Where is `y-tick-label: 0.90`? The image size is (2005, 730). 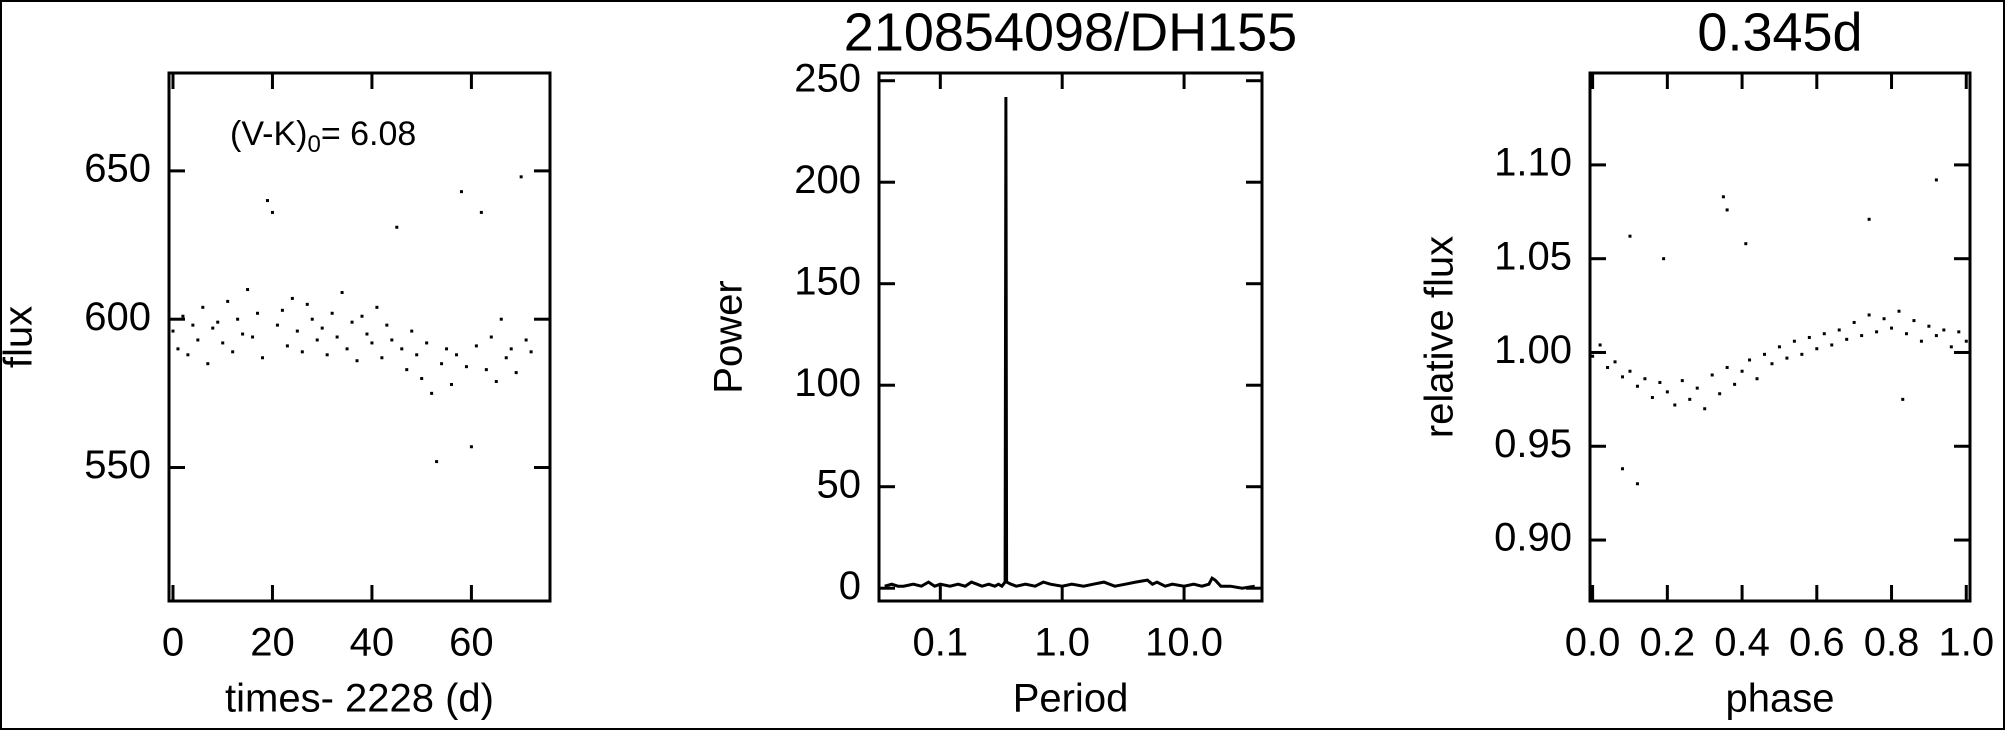 y-tick-label: 0.90 is located at coordinates (1533, 538).